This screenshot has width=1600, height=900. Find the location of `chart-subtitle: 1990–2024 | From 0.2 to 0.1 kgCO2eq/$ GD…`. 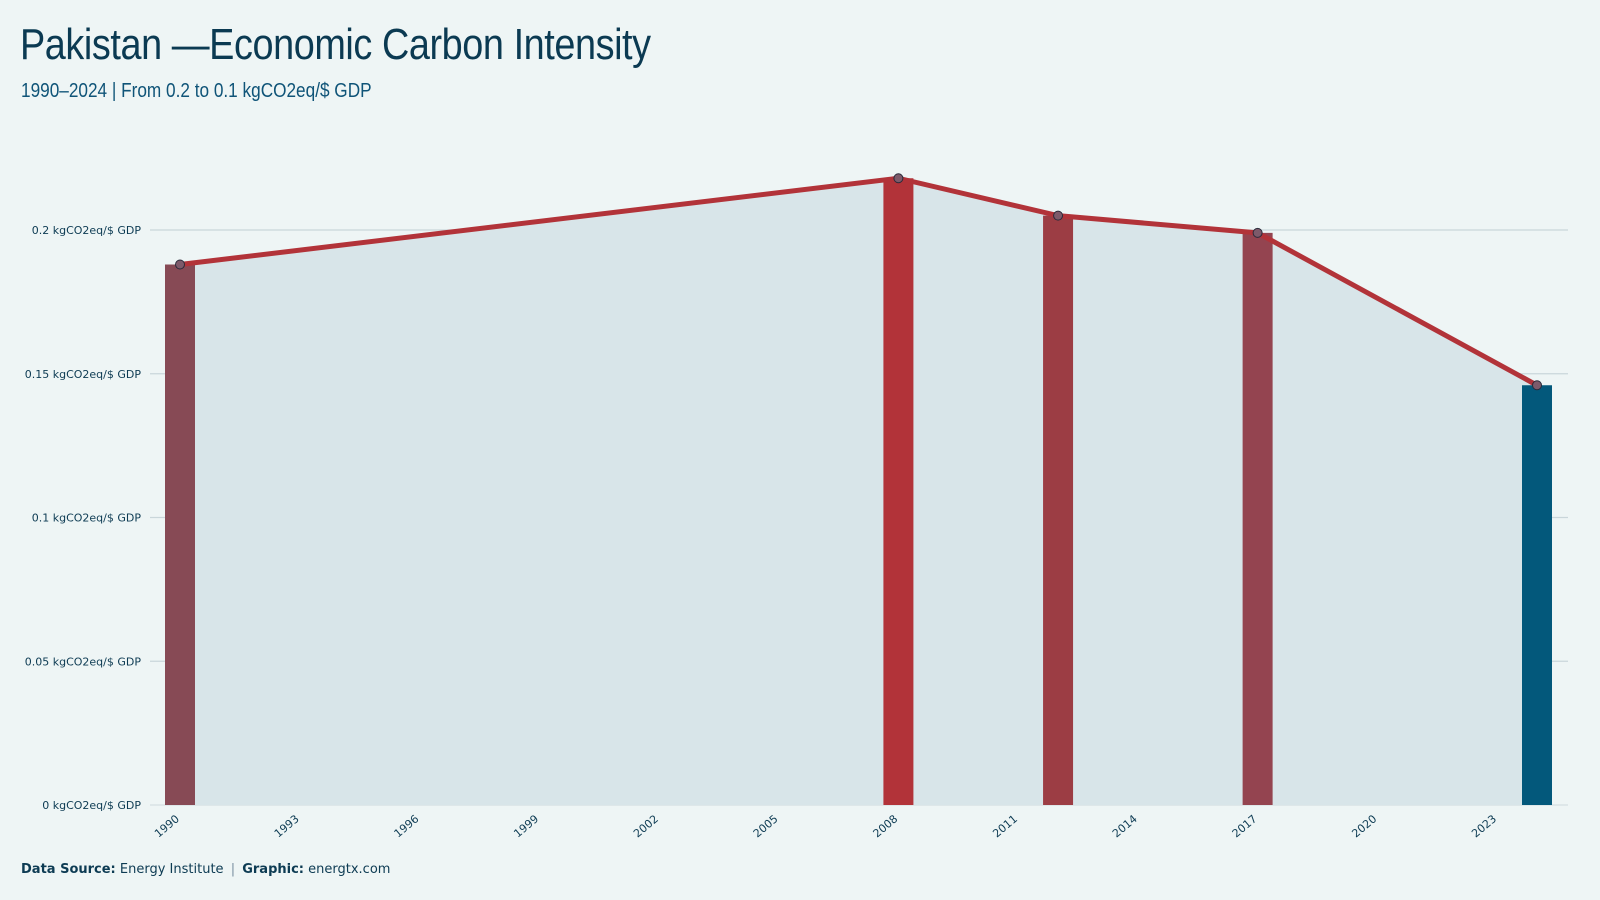

chart-subtitle: 1990–2024 | From 0.2 to 0.1 kgCO2eq/$ GD… is located at coordinates (196, 91).